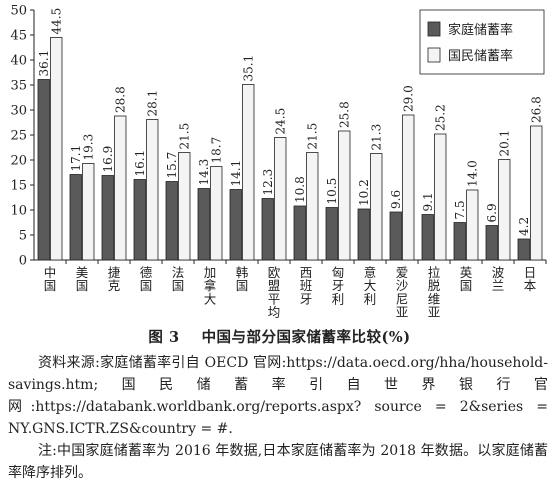 Image resolution: width=559 pixels, height=499 pixels. What do you see at coordinates (18, 36) in the screenshot?
I see `y-tick-label: 45` at bounding box center [18, 36].